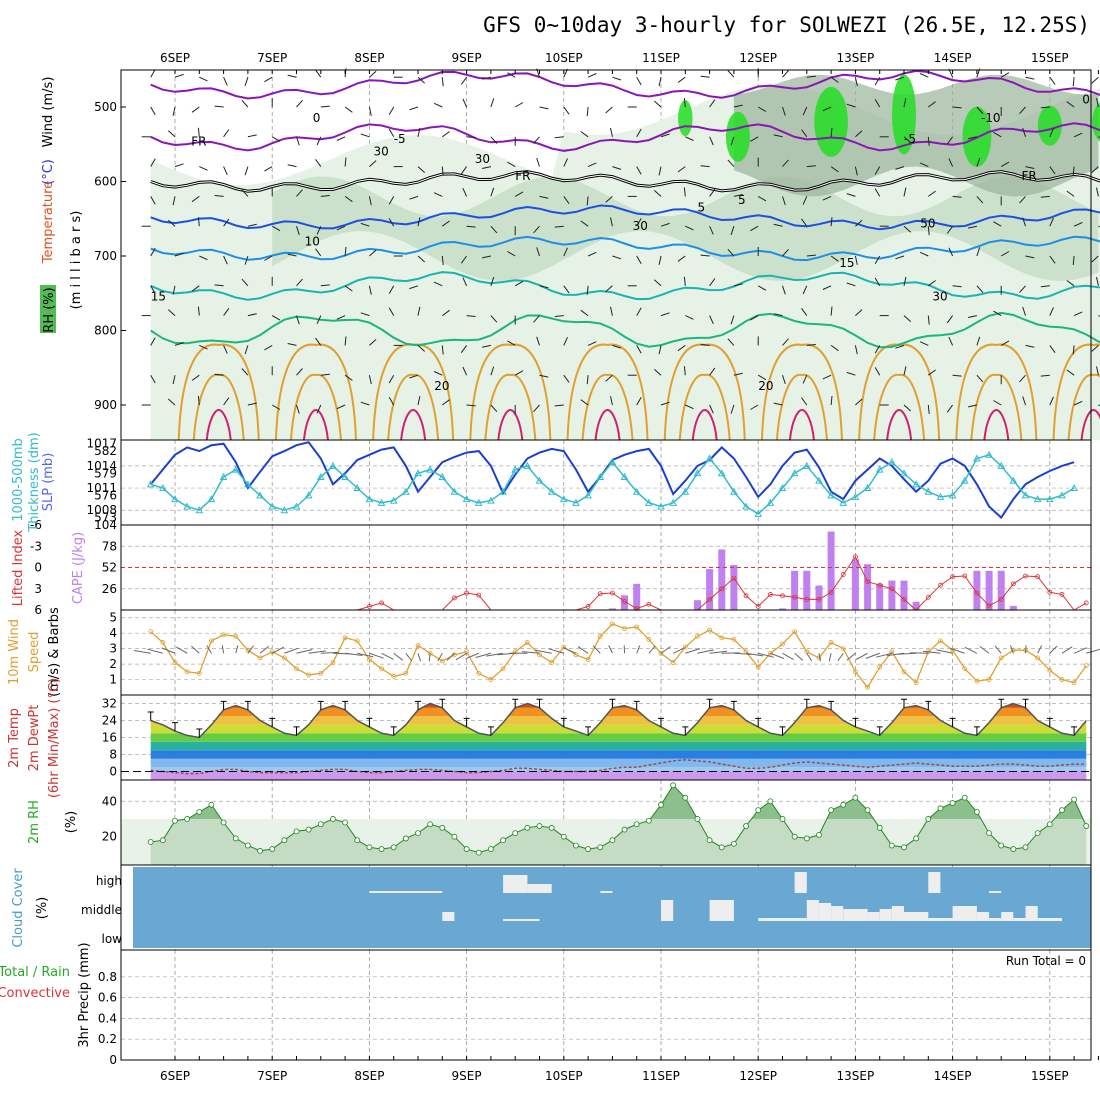 This screenshot has width=1100, height=1104. What do you see at coordinates (175, 1076) in the screenshot?
I see `x-label-bottom: 6SEP` at bounding box center [175, 1076].